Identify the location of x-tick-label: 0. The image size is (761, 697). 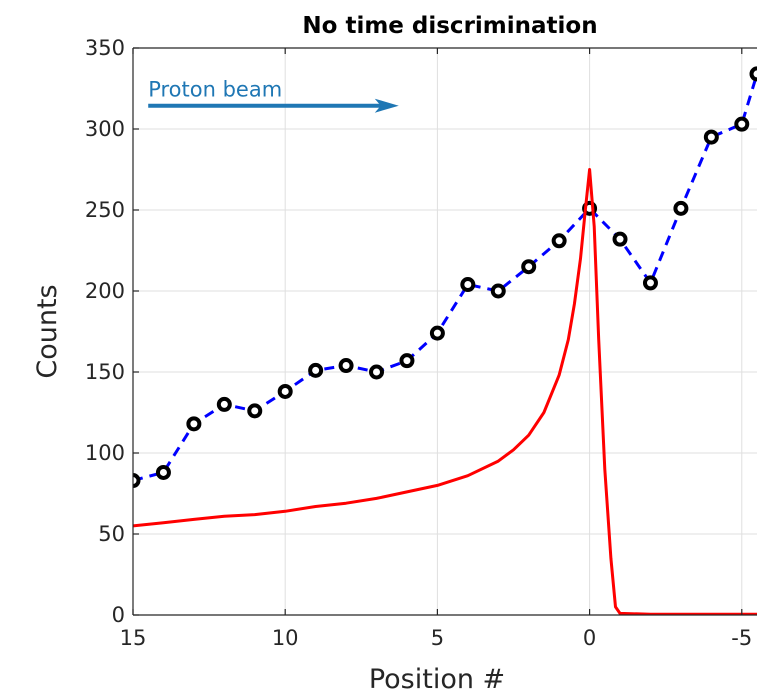
(589, 638).